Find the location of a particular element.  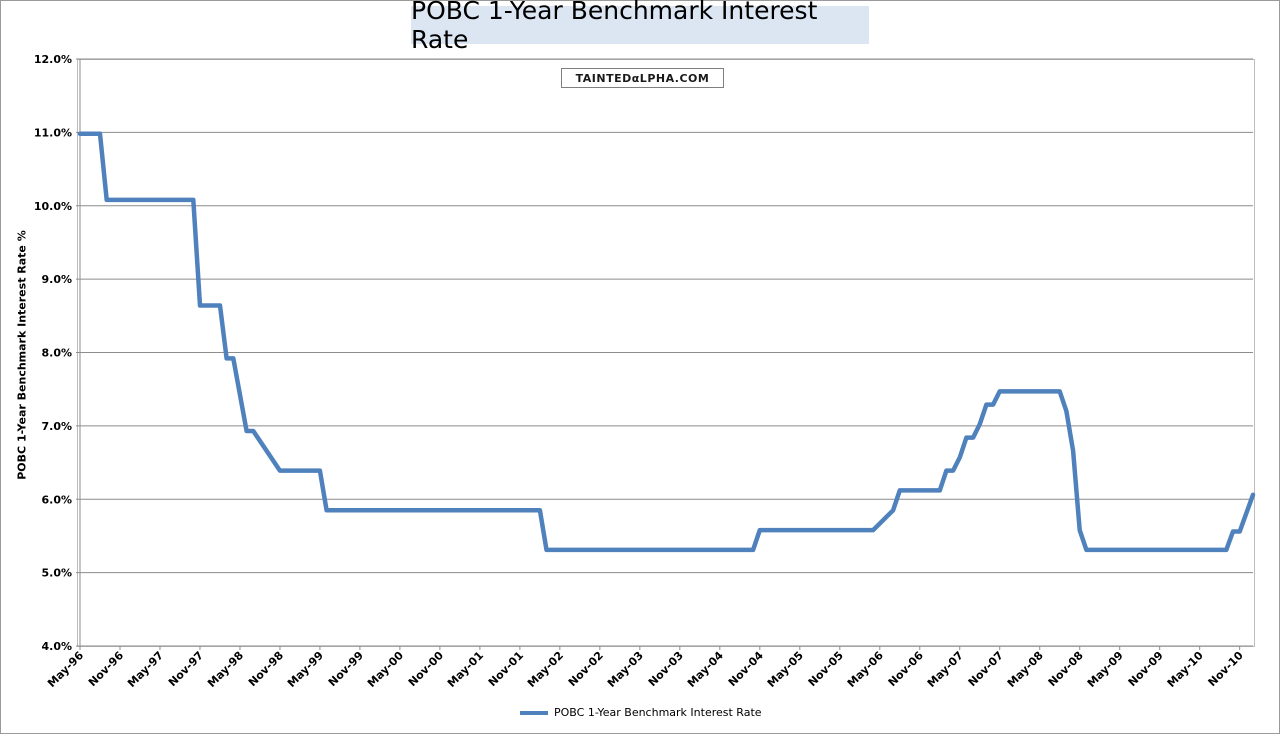

x-tick-label: May-05 is located at coordinates (785, 669).